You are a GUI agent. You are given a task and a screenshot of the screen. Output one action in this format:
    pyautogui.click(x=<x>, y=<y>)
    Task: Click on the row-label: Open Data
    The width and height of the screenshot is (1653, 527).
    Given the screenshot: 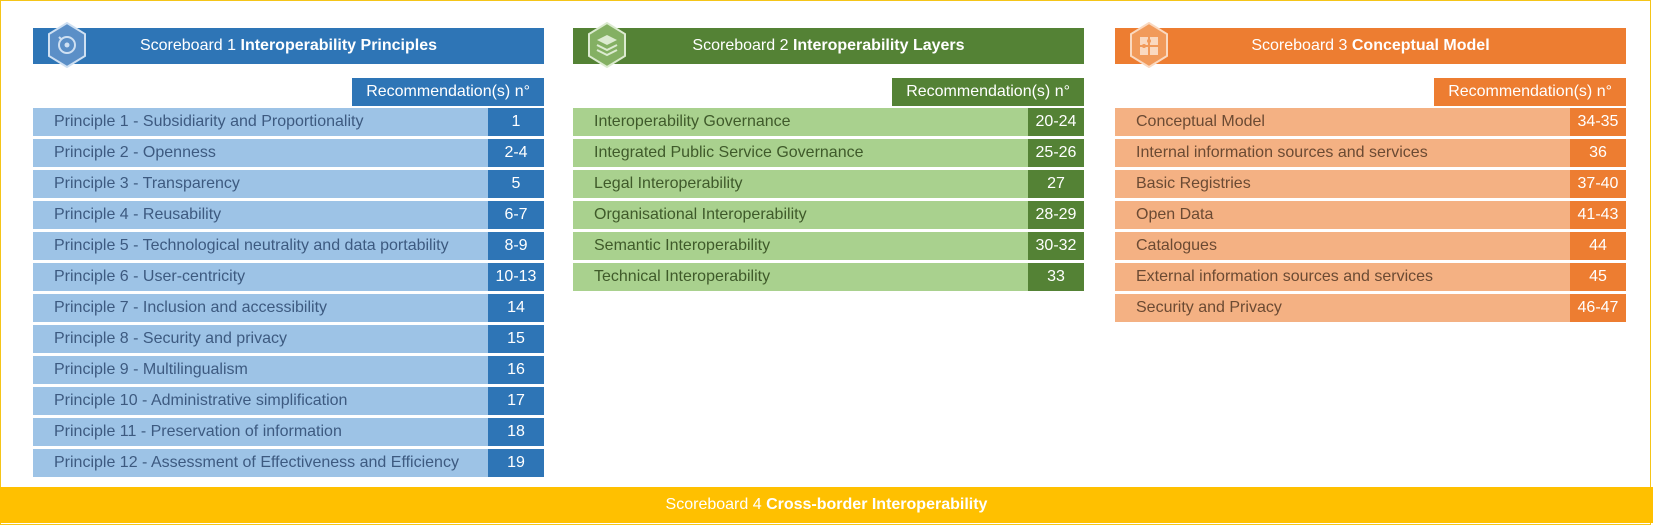 What is the action you would take?
    pyautogui.click(x=1342, y=215)
    